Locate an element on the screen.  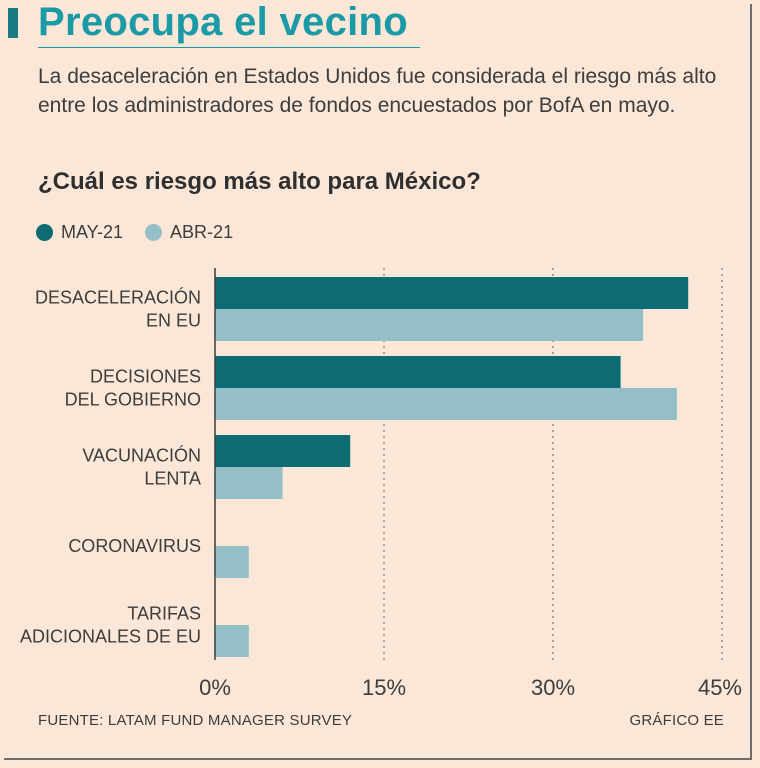
legend-label-abr: ABR-21 is located at coordinates (202, 231).